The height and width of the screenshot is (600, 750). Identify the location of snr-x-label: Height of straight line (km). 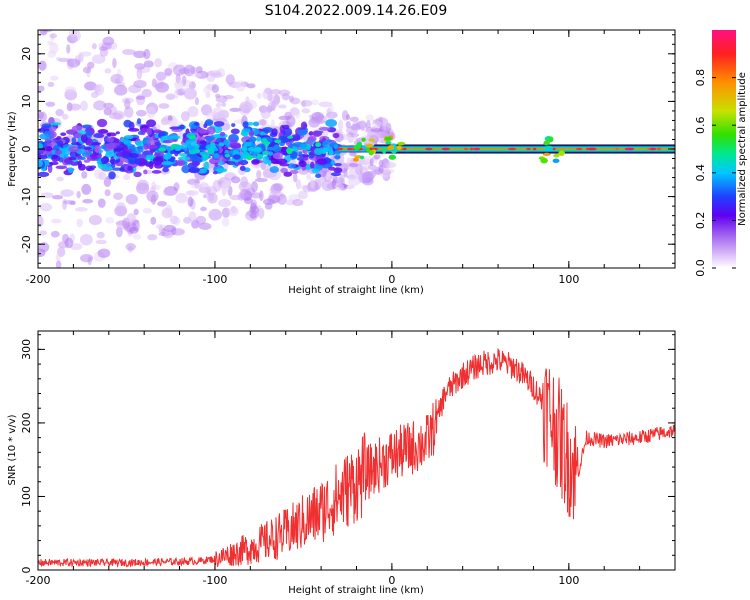
(356, 590).